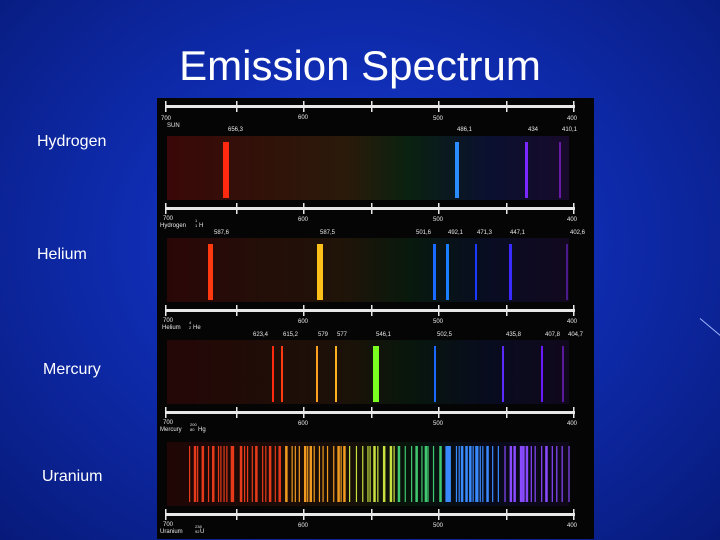 The width and height of the screenshot is (720, 540). Describe the element at coordinates (72, 476) in the screenshot. I see `label-uranium: Uranium` at that location.